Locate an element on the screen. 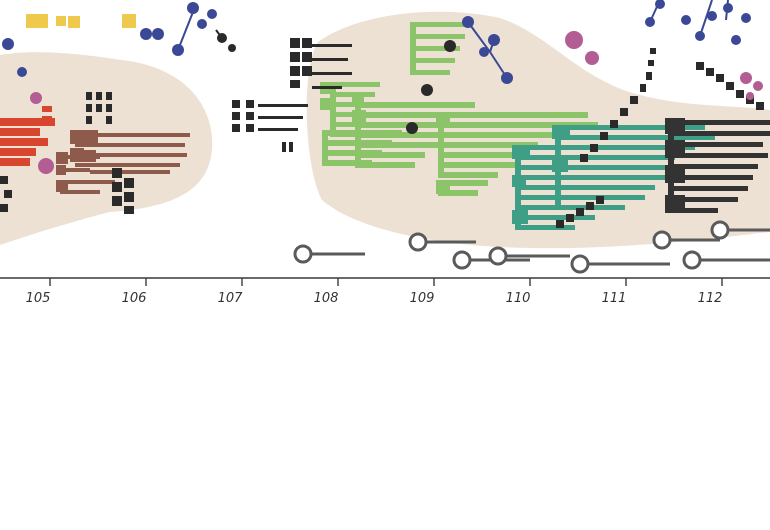 This screenshot has height=530, width=770. axis-tick-label: 112 is located at coordinates (710, 298).